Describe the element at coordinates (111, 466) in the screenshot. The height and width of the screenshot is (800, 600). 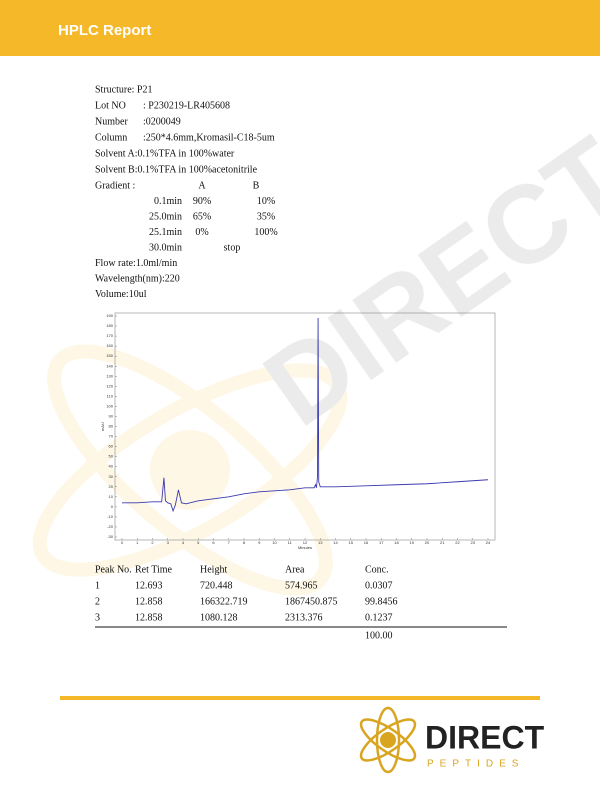
I see `y-tick-label: 40` at that location.